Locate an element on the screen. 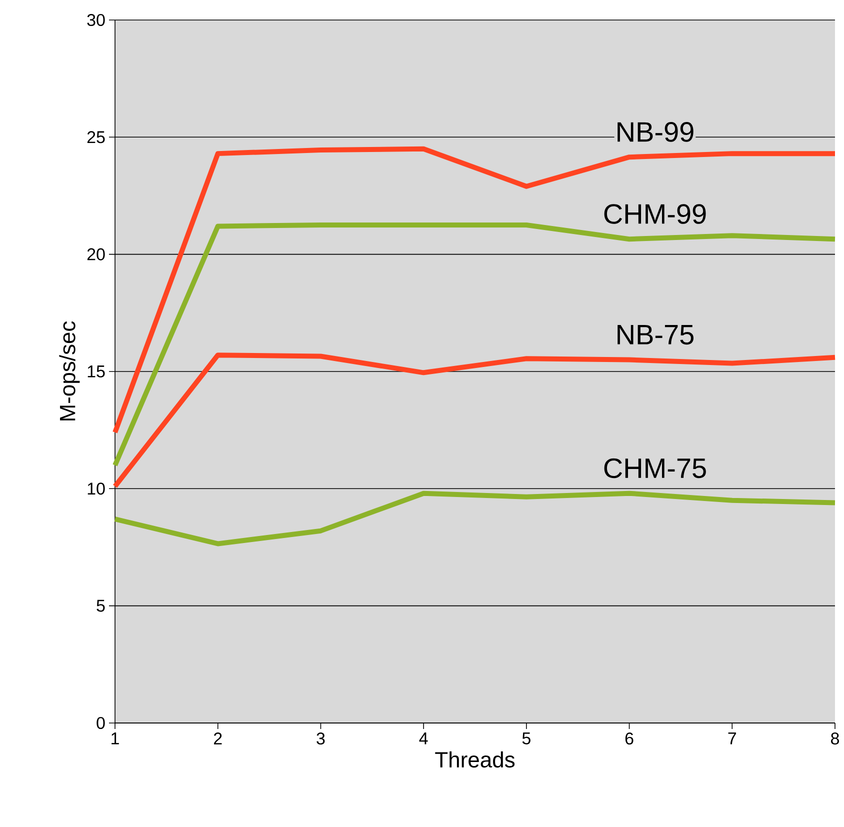 This screenshot has height=827, width=844. series-label: CHM-75 is located at coordinates (655, 468).